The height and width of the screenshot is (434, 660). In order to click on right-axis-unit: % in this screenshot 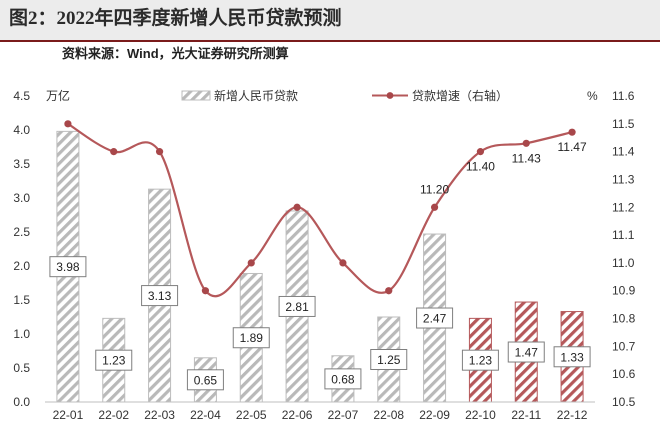, I will do `click(592, 96)`.